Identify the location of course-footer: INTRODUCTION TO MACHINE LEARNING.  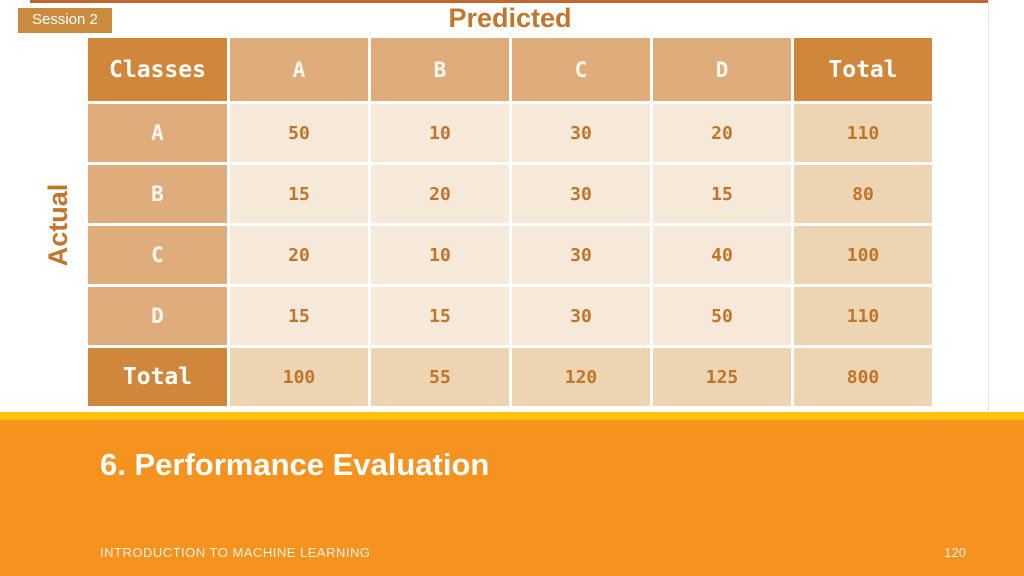
(235, 552).